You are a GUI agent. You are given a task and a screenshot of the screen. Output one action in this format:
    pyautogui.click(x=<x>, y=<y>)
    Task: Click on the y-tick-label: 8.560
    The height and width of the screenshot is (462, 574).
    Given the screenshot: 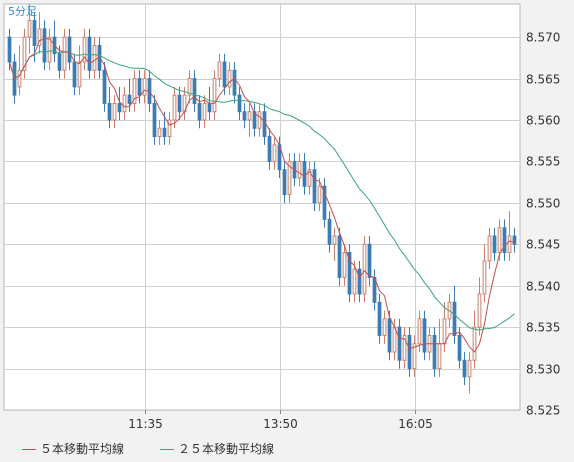 What is the action you would take?
    pyautogui.click(x=543, y=121)
    